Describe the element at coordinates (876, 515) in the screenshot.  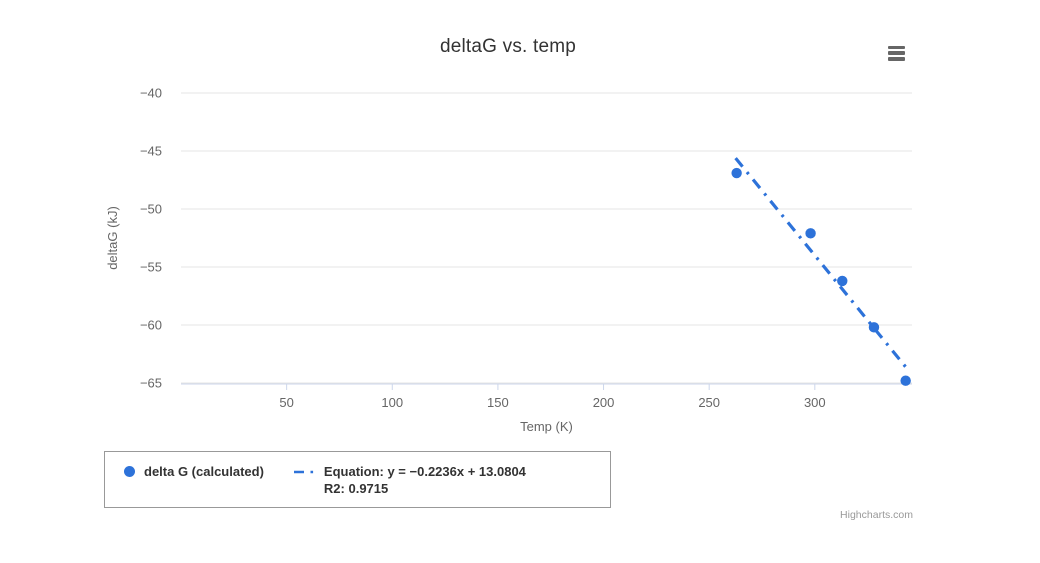
I see `credits-link: Highcharts.com` at that location.